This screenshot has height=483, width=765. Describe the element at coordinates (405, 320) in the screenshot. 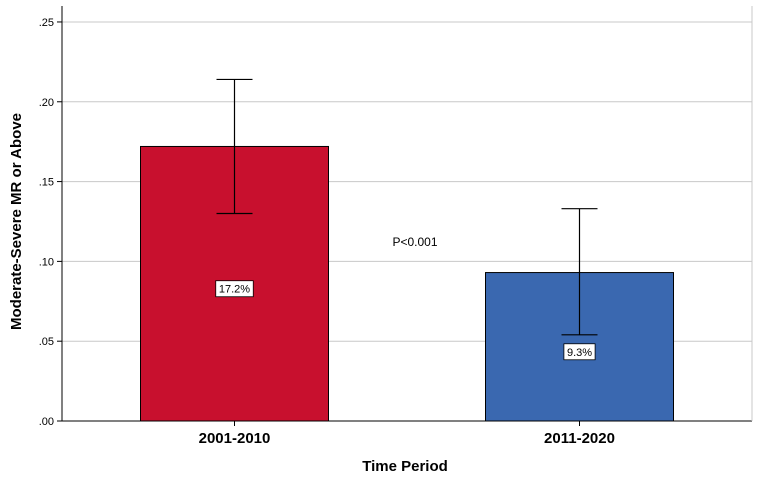

I see `data-labels: 17.2% 9.3%` at that location.